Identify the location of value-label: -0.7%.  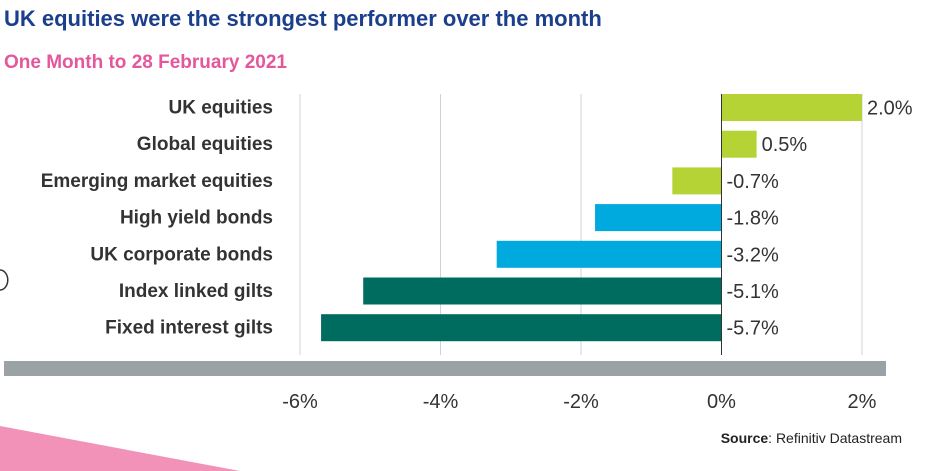
(753, 182).